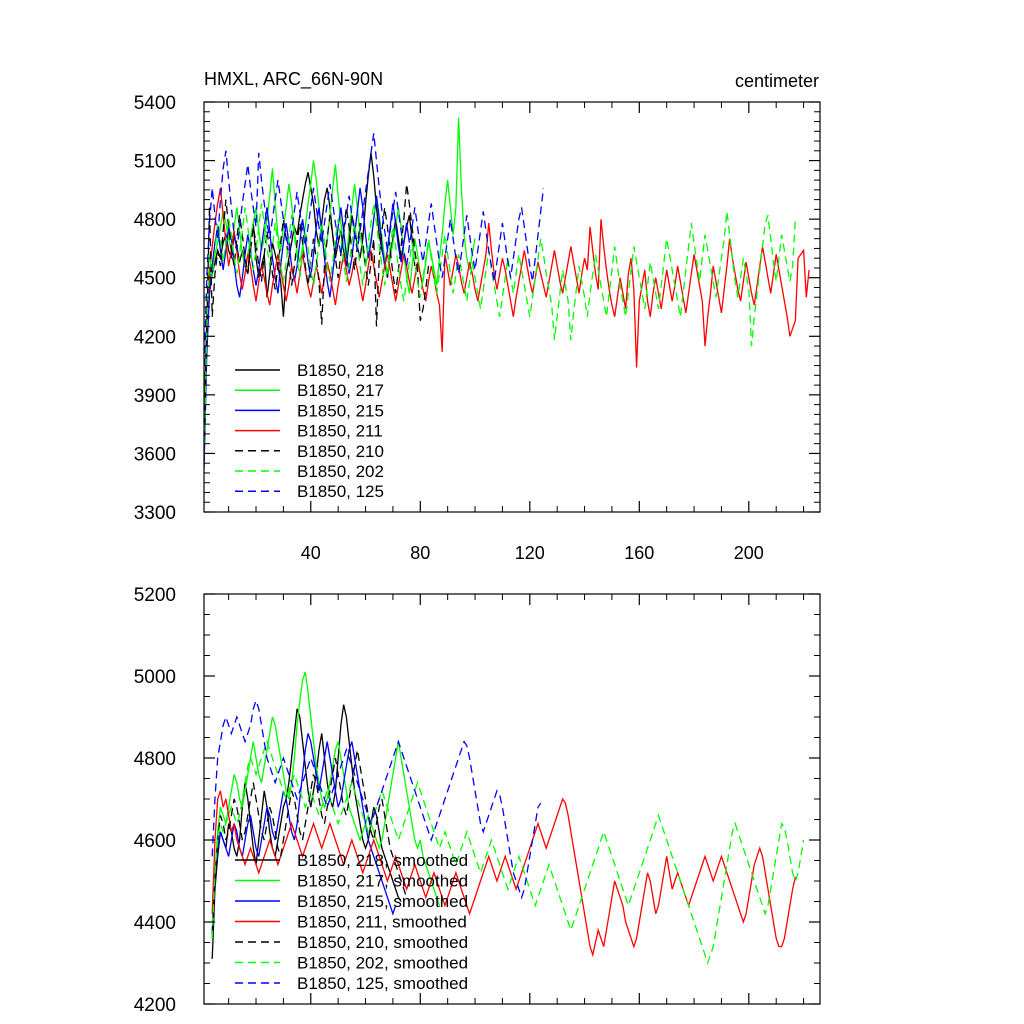 Image resolution: width=1024 pixels, height=1024 pixels. I want to click on x-tick-label: 40, so click(311, 553).